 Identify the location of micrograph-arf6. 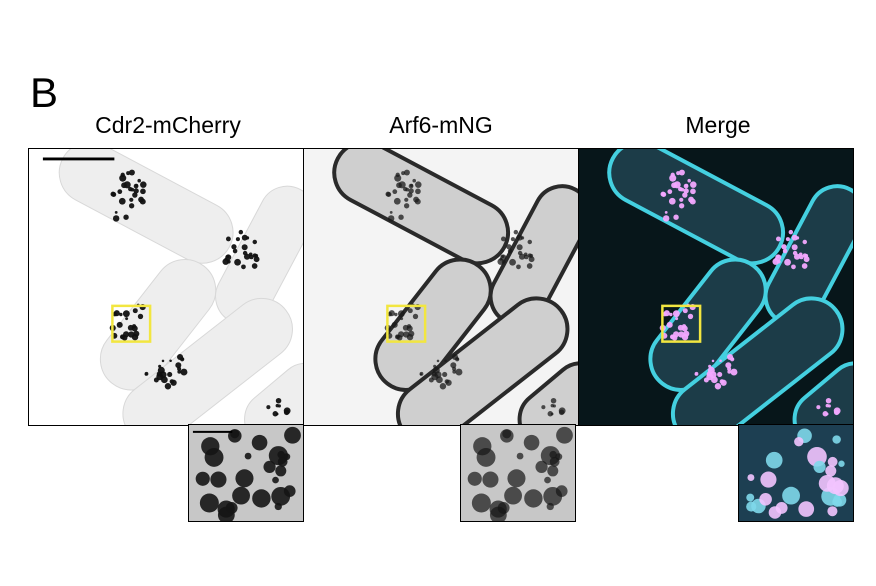
(441, 287).